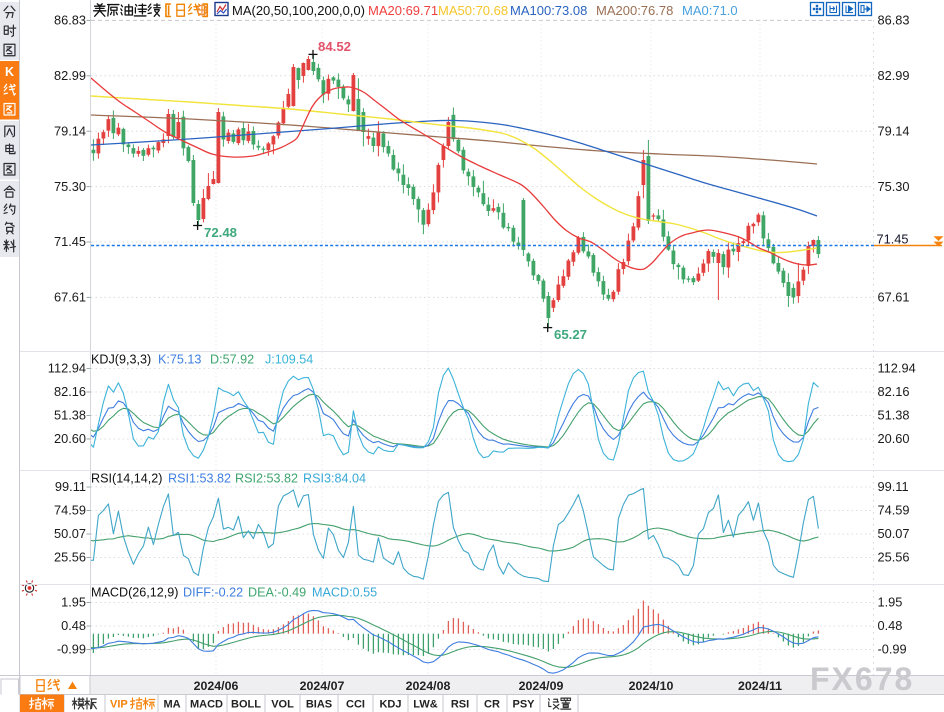  I want to click on svg-text: 2024/08, so click(428, 686).